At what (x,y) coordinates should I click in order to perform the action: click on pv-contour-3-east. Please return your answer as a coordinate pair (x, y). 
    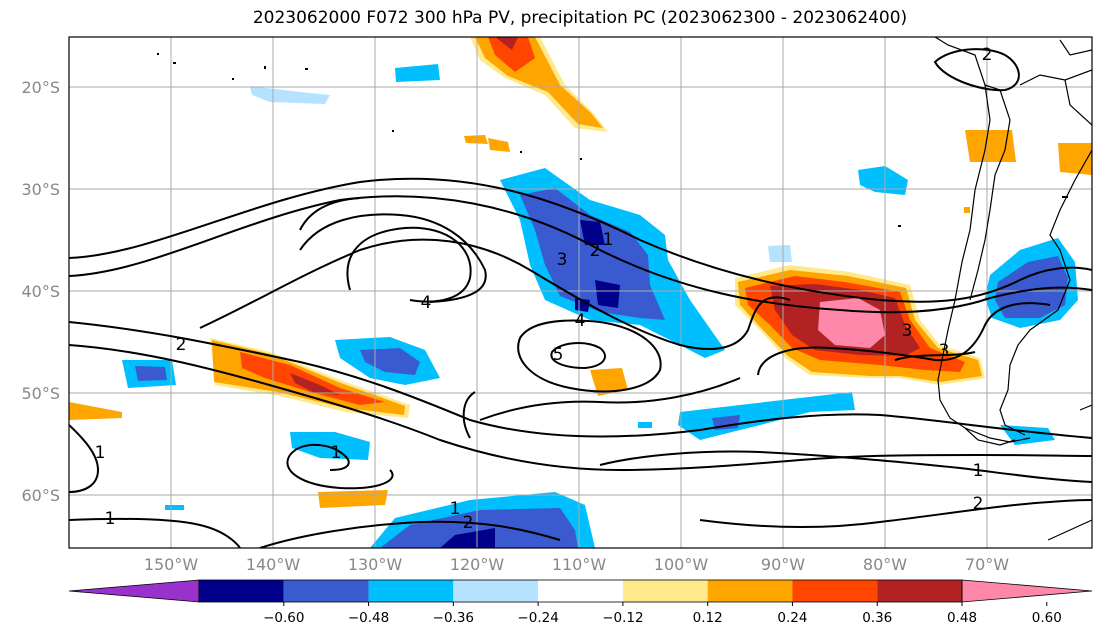
    Looking at the image, I should click on (935, 356).